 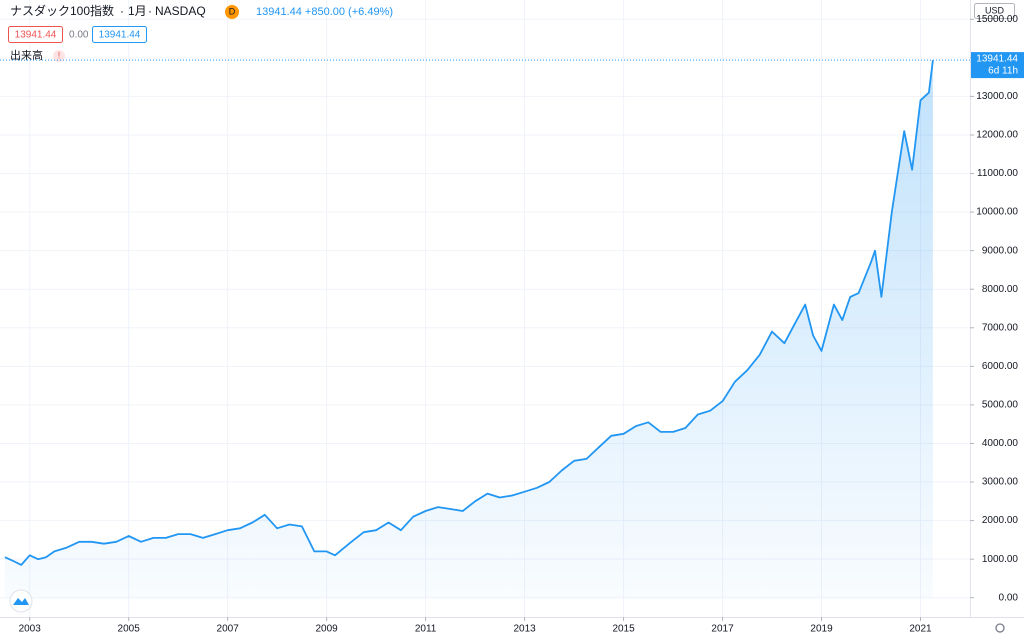 What do you see at coordinates (524, 629) in the screenshot?
I see `x-tick-label: 2013` at bounding box center [524, 629].